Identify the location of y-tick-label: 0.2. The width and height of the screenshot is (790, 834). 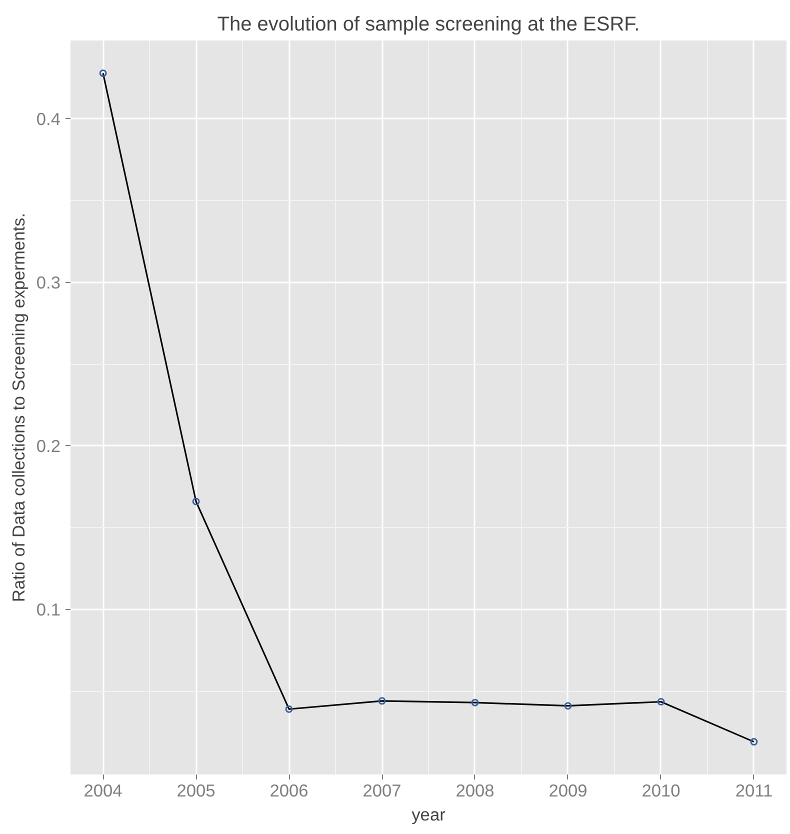
(48, 446).